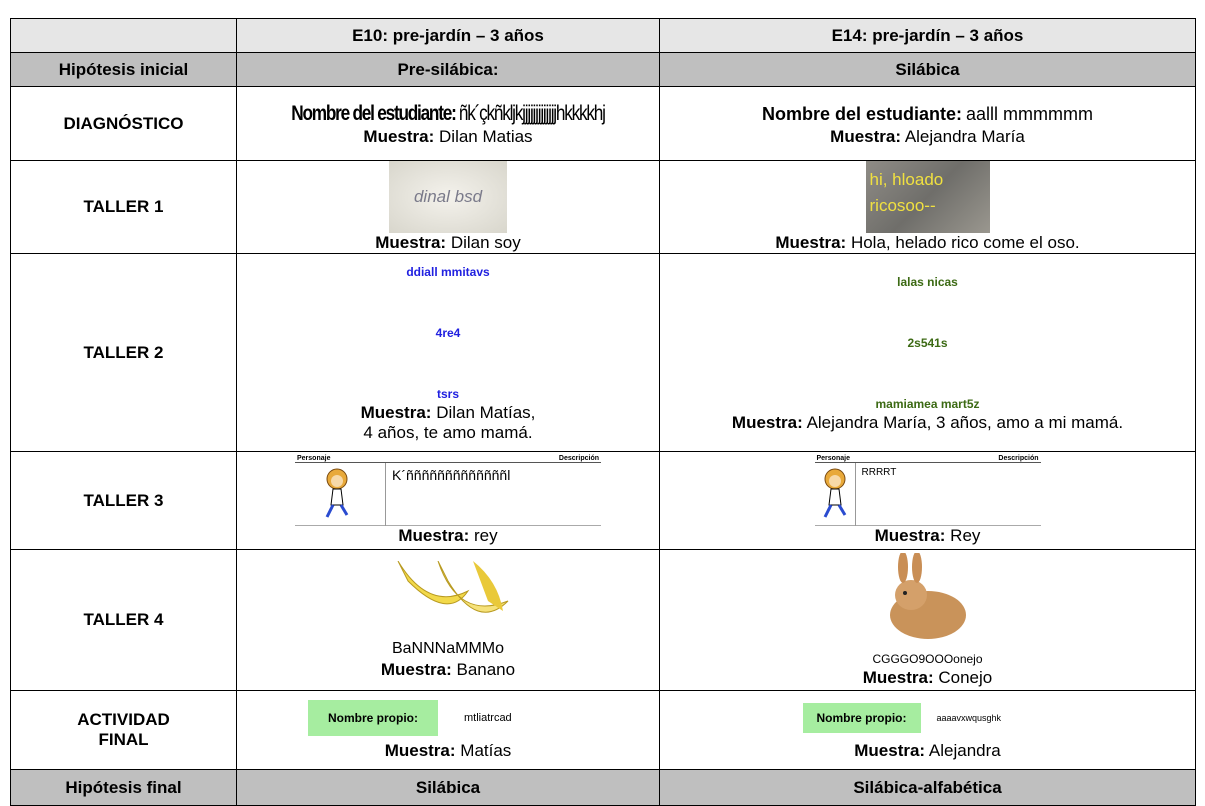 This screenshot has height=806, width=1205. I want to click on sample-cell: CGGGO9OOOonejo Muestra: Conejo, so click(927, 620).